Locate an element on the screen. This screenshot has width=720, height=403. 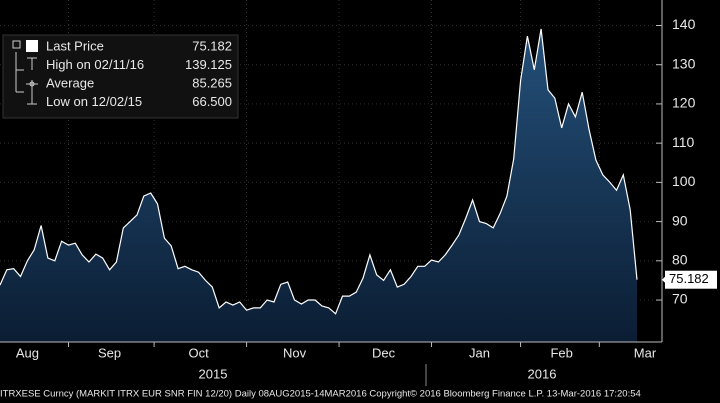
x-tick-label: Feb is located at coordinates (561, 352).